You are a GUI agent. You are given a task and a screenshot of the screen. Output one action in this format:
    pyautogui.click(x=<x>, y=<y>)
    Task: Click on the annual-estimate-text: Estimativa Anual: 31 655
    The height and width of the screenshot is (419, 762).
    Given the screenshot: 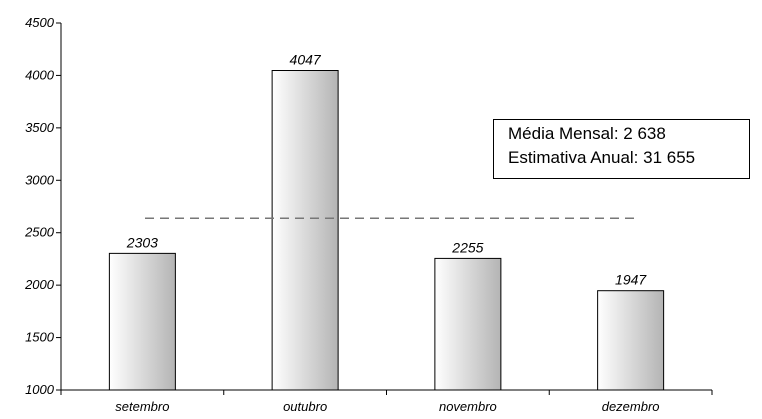 What is the action you would take?
    pyautogui.click(x=602, y=157)
    